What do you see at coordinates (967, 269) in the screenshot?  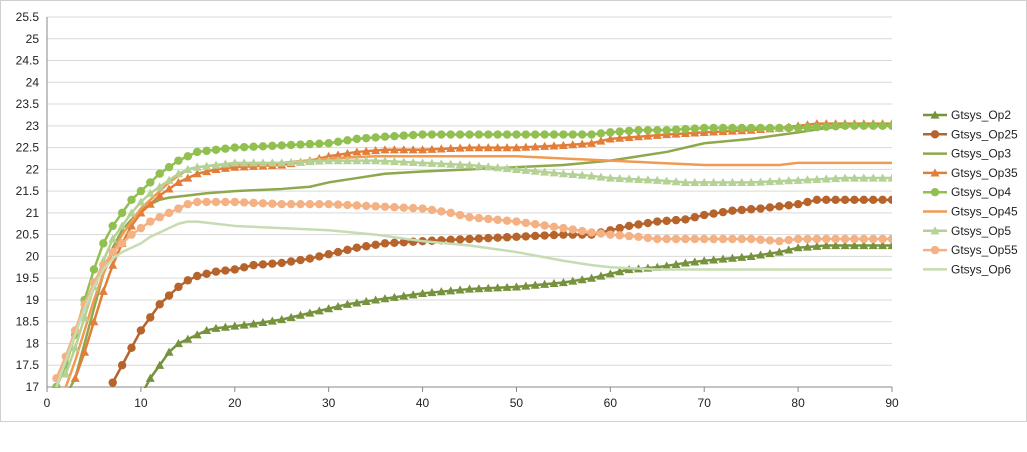 I see `legend-item: Gtsys_Op6` at bounding box center [967, 269].